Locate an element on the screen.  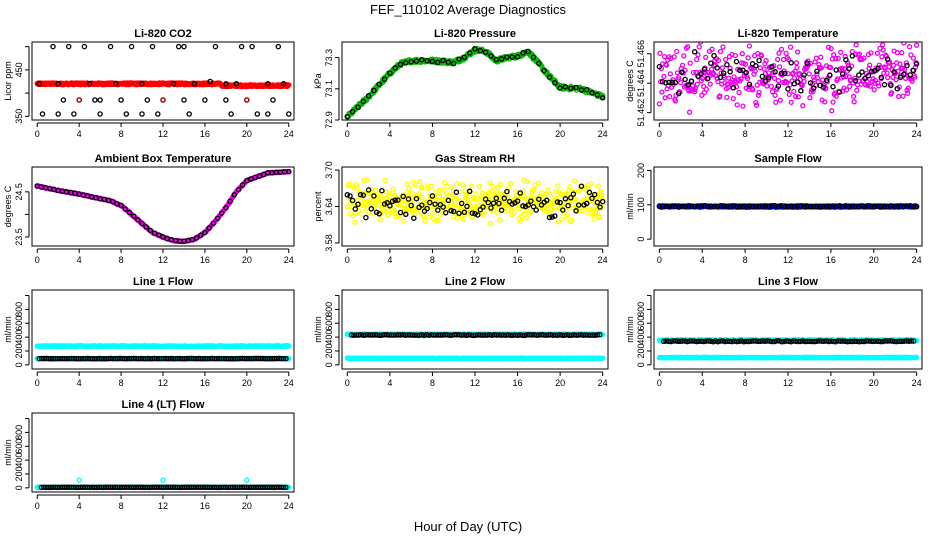
x-tick-label: 20 is located at coordinates (560, 134).